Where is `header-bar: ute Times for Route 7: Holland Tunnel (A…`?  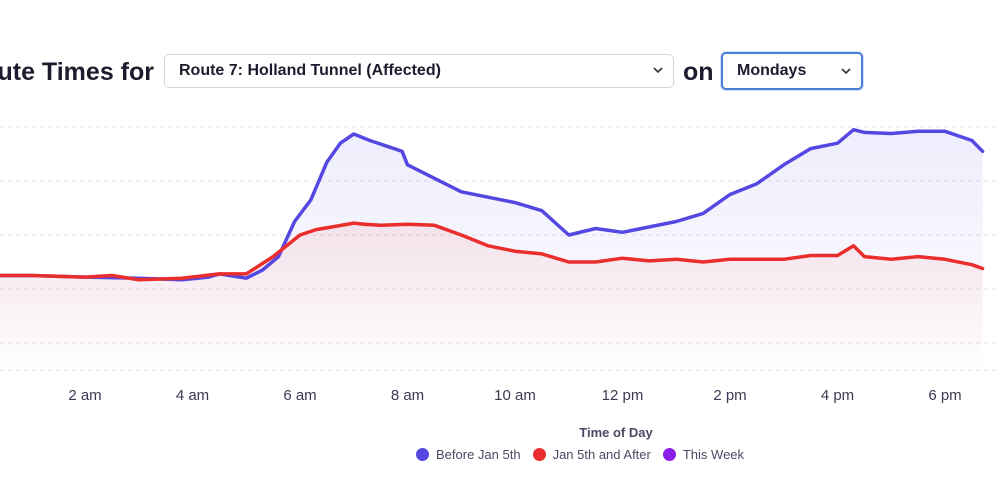
header-bar: ute Times for Route 7: Holland Tunnel (A… is located at coordinates (500, 71).